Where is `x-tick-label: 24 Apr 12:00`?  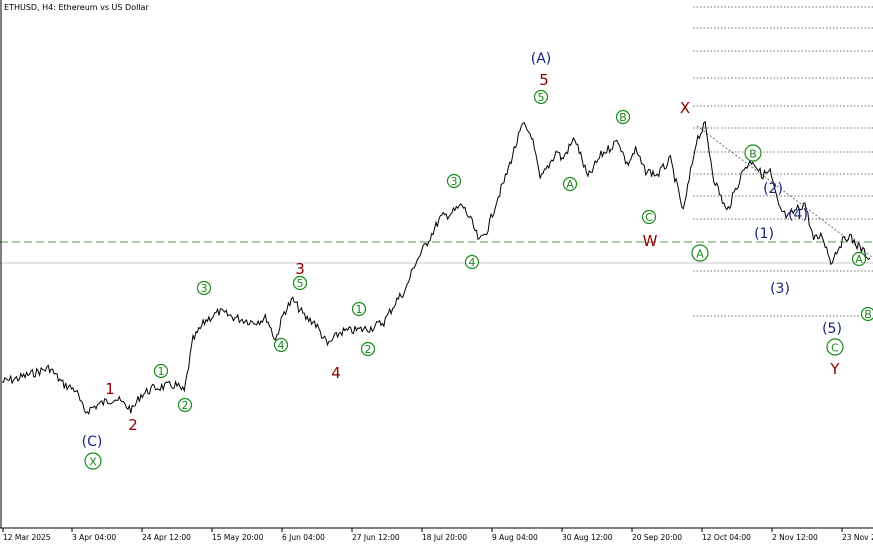 x-tick-label: 24 Apr 12:00 is located at coordinates (166, 537).